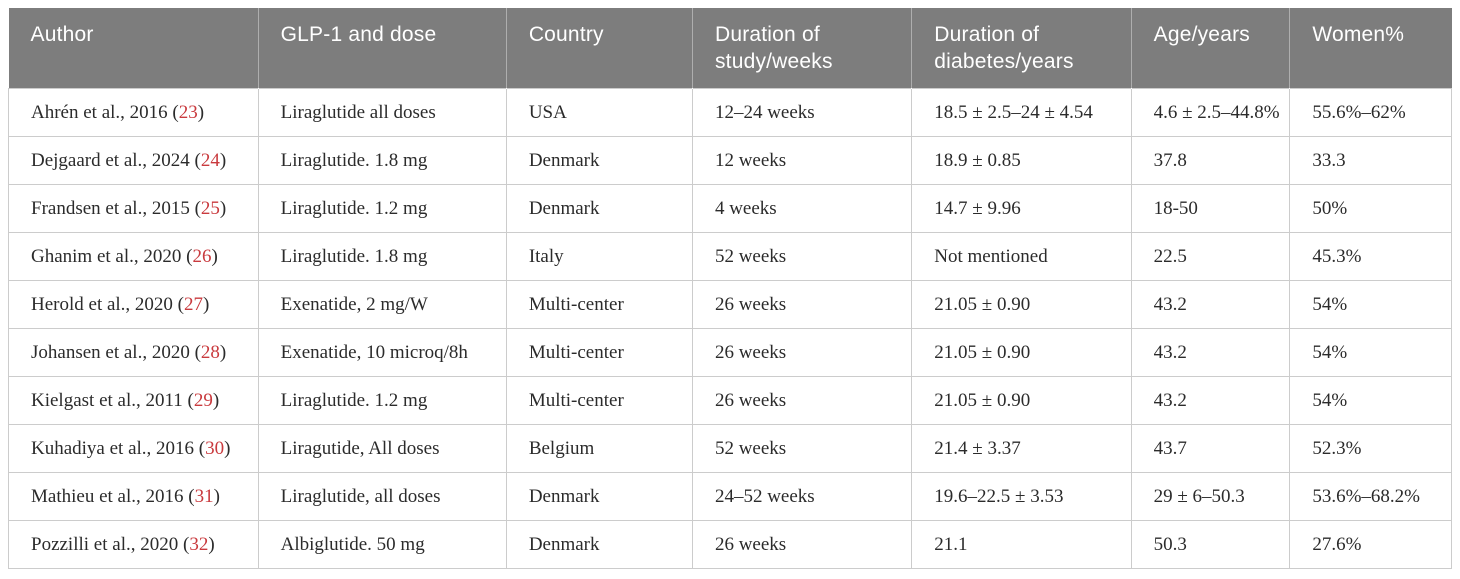 This screenshot has width=1460, height=579. Describe the element at coordinates (1370, 496) in the screenshot. I see `women-percent-cell: 53.6%–68.2%` at that location.